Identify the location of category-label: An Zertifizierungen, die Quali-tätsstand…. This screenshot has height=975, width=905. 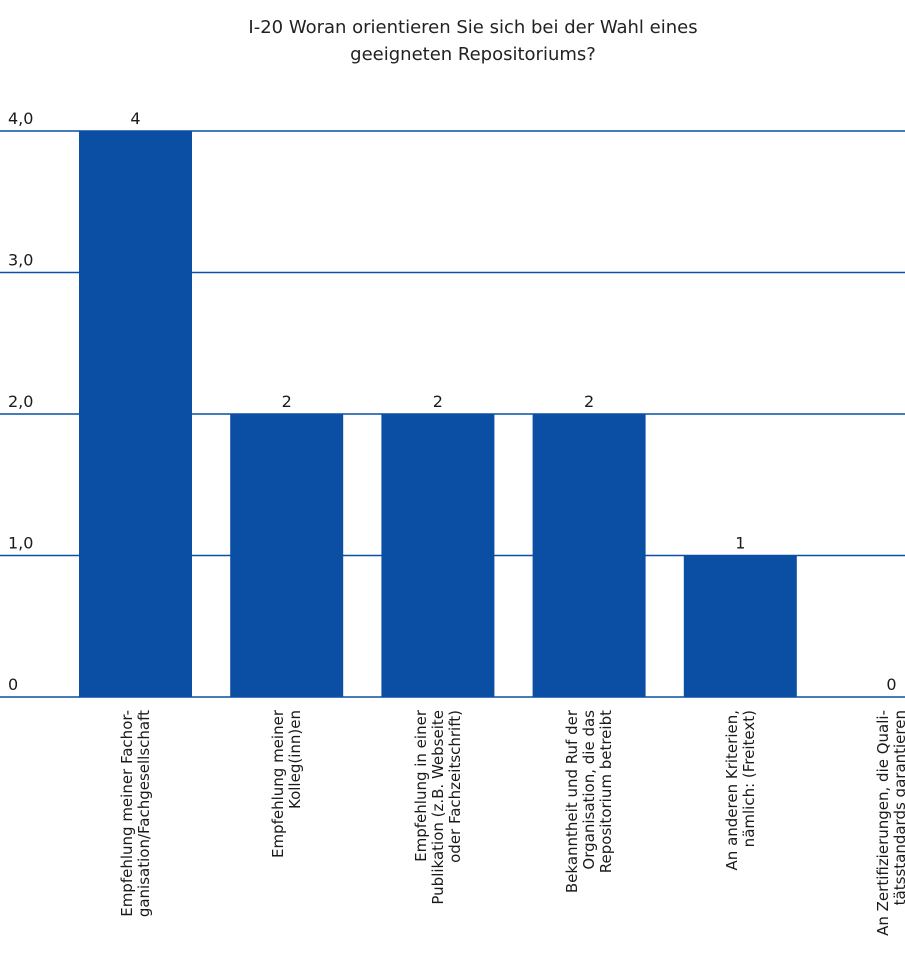
(889, 823).